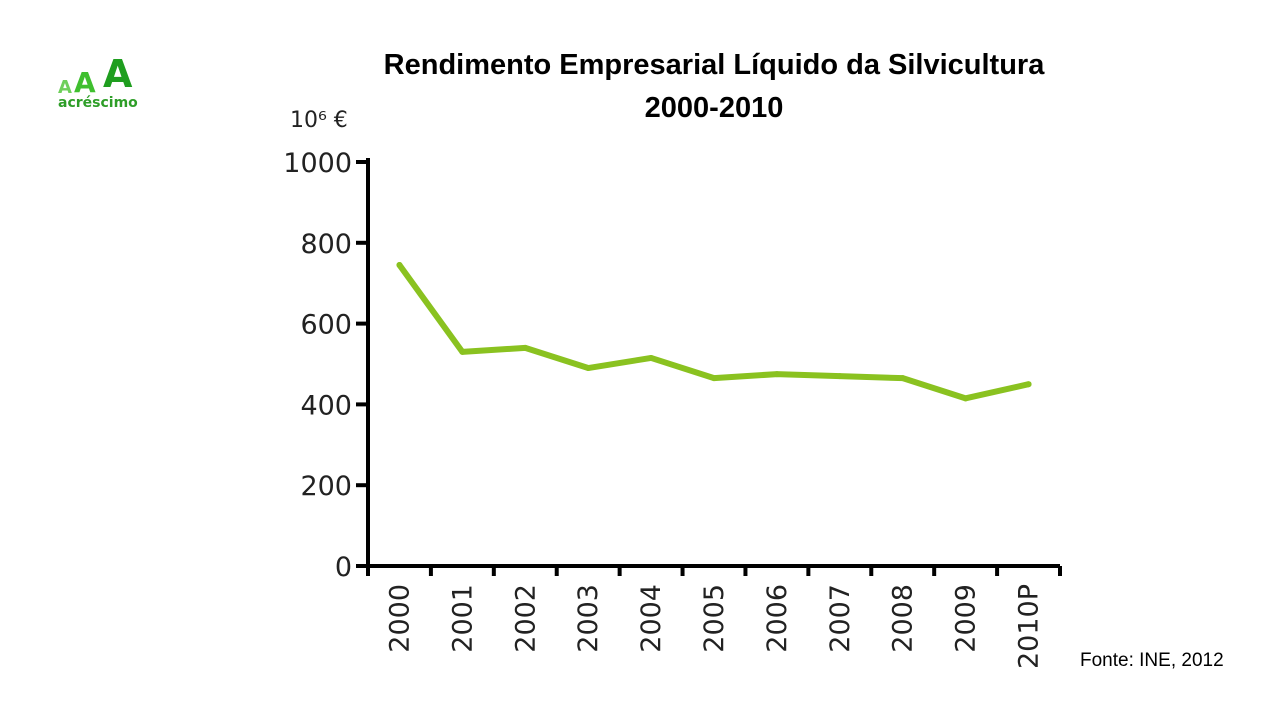  I want to click on y-tick-label: 400, so click(326, 405).